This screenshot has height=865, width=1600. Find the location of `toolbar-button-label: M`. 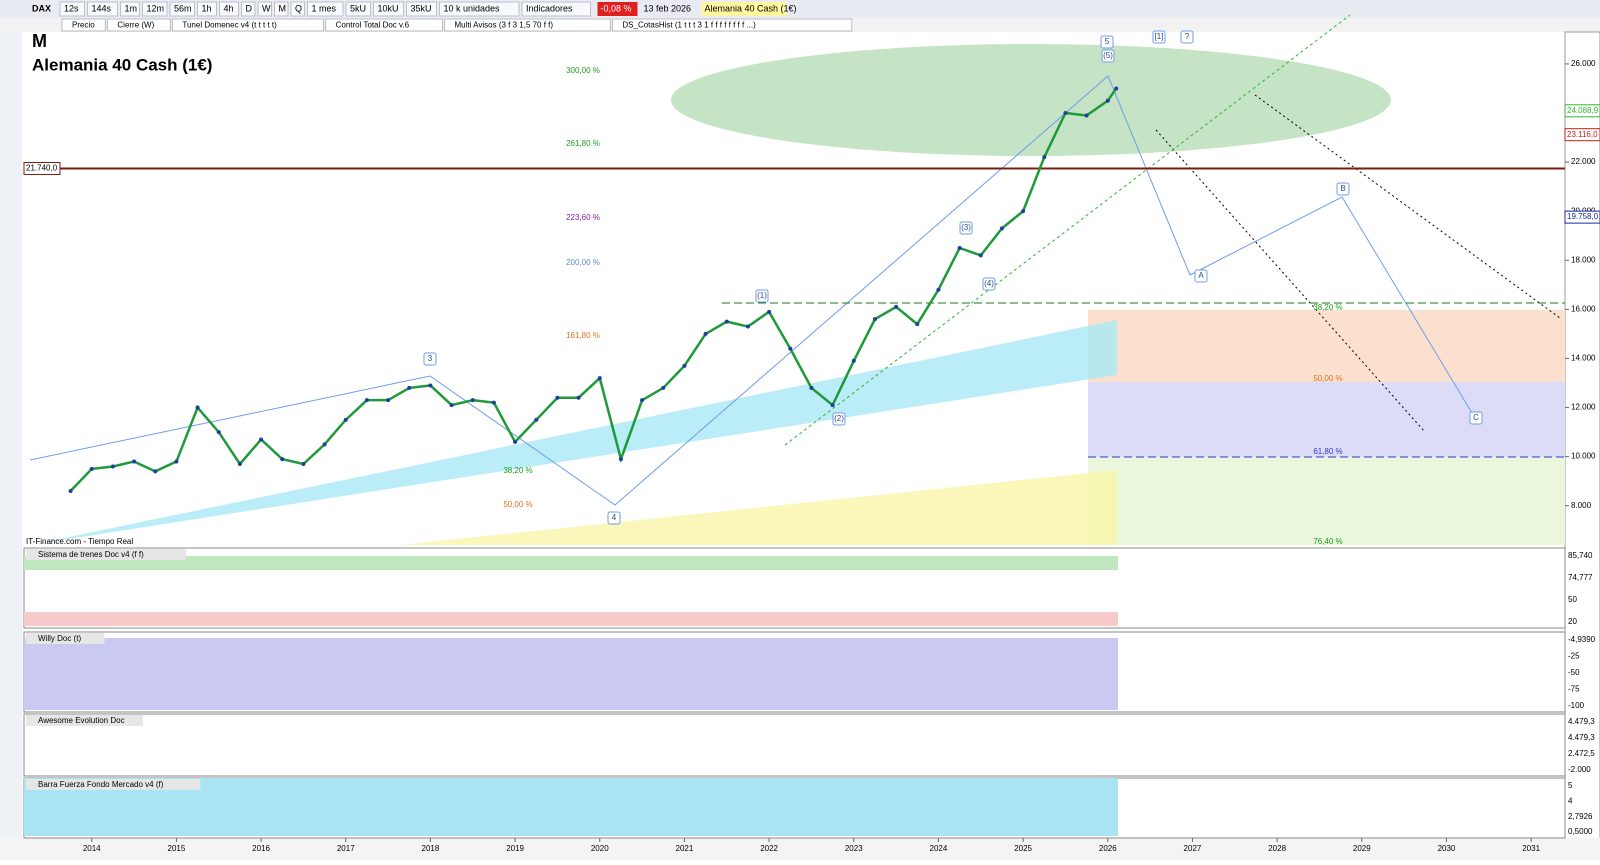

toolbar-button-label: M is located at coordinates (283, 8).